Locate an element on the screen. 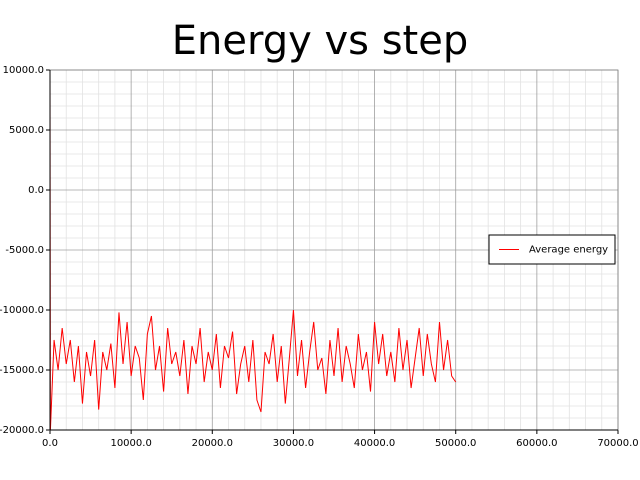 This screenshot has height=480, width=640. x-tick-label: 20000.0 is located at coordinates (212, 443).